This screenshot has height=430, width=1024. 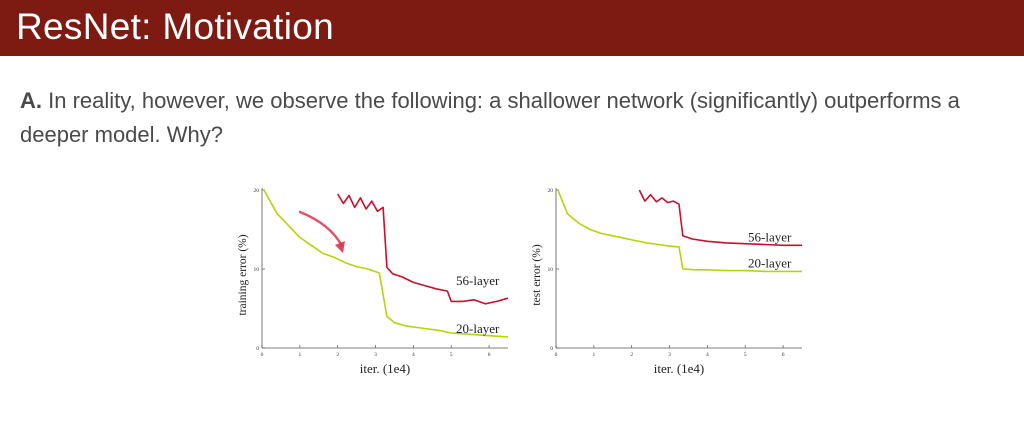 What do you see at coordinates (321, 231) in the screenshot?
I see `annotation-arrow` at bounding box center [321, 231].